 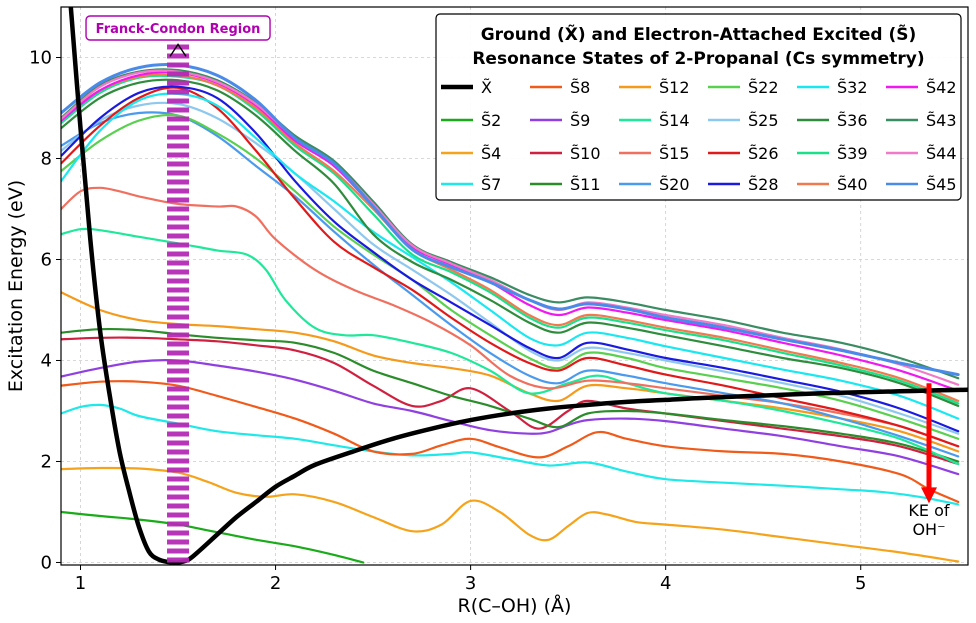 I want to click on y-tick-label: 6, so click(x=46, y=259).